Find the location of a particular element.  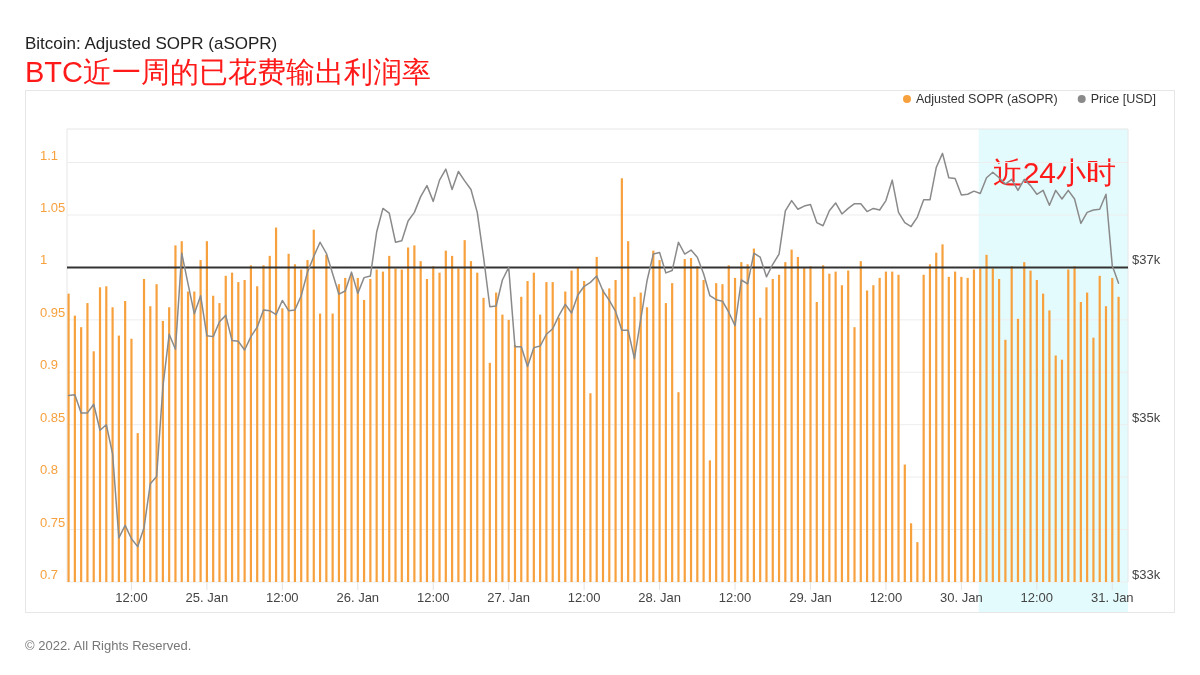

x-tick-label: 28. Jan is located at coordinates (659, 597).